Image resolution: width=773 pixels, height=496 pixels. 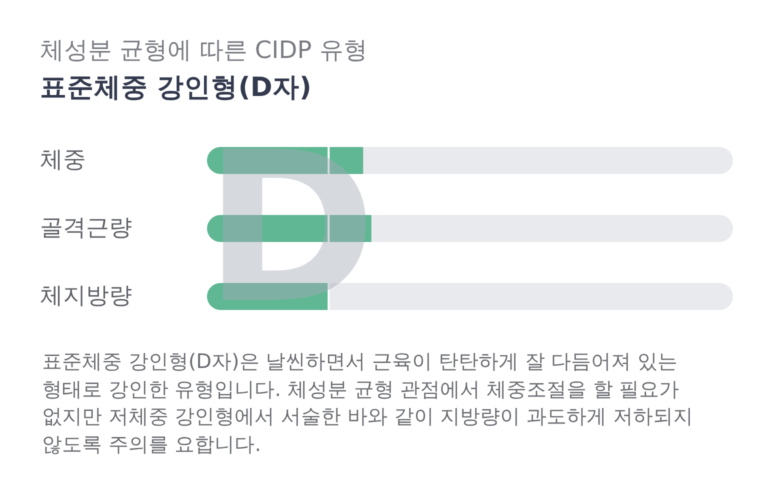 I want to click on y-tick-label: 체지방량, so click(x=86, y=296).